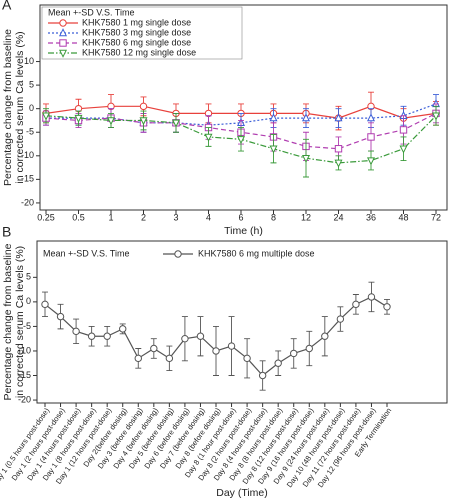 This screenshot has height=500, width=454. Describe the element at coordinates (136, 42) in the screenshot. I see `legend-label: KHK7580 6 mg single dose` at that location.